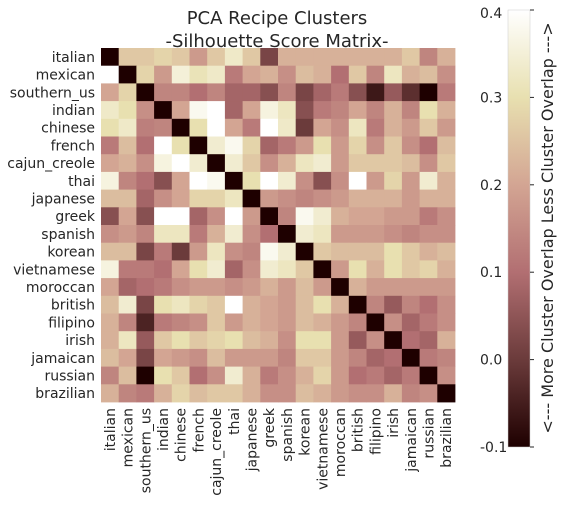 This screenshot has width=563, height=505. What do you see at coordinates (163, 128) in the screenshot?
I see `heatmap-cell-chinese-indian` at bounding box center [163, 128].